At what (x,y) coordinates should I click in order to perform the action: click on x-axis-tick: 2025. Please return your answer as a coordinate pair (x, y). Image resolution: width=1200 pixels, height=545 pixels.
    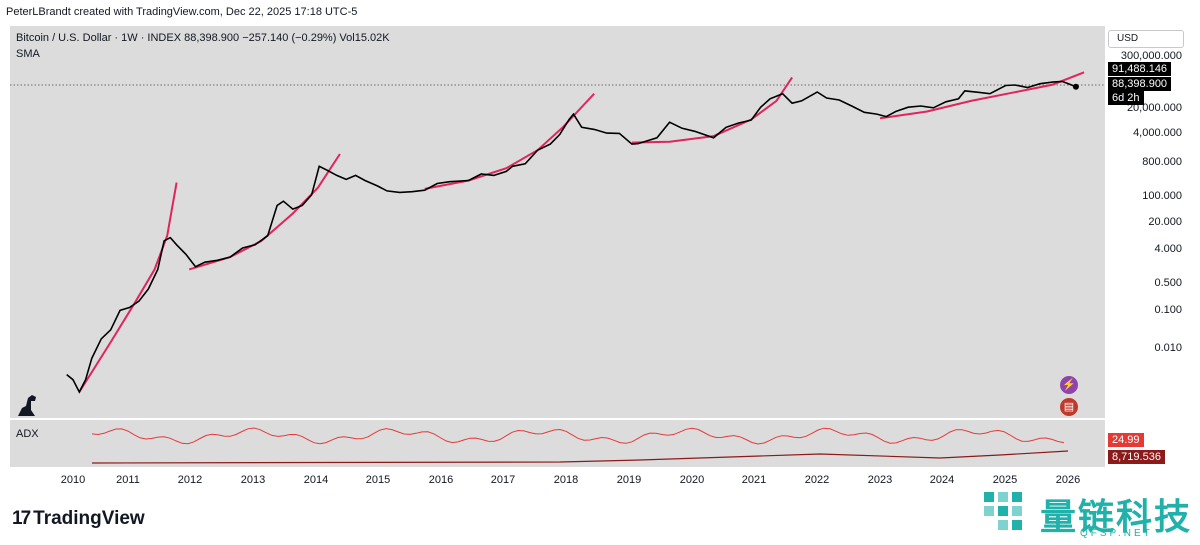
    Looking at the image, I should click on (1005, 480).